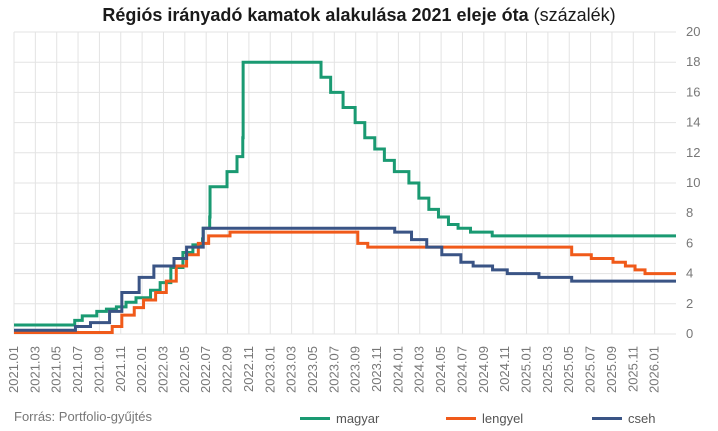  What do you see at coordinates (590, 369) in the screenshot?
I see `x-tick-label: 2025.07` at bounding box center [590, 369].